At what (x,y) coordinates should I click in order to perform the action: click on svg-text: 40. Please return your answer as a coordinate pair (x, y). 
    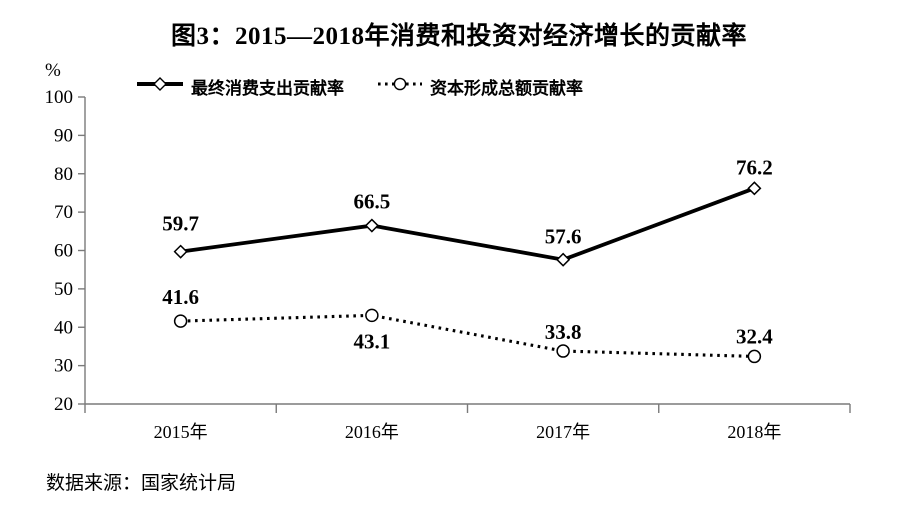
    Looking at the image, I should click on (63, 327).